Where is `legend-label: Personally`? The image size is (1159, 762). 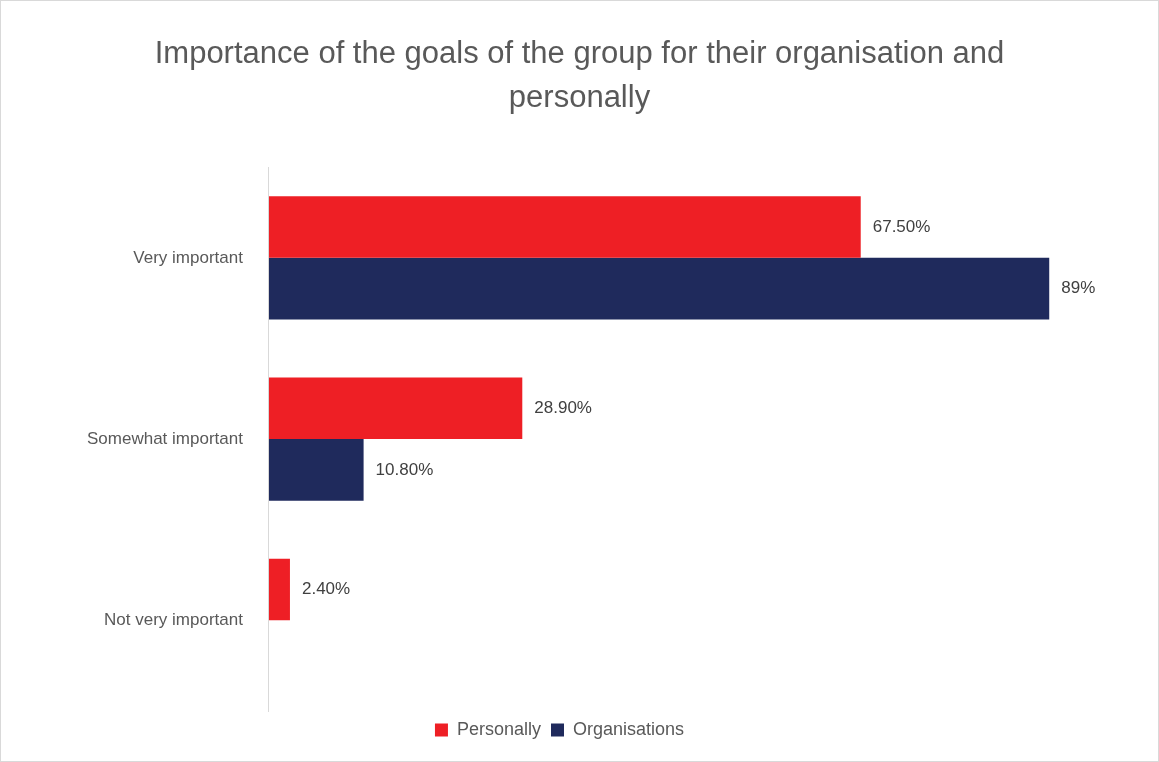
legend-label: Personally is located at coordinates (498, 728).